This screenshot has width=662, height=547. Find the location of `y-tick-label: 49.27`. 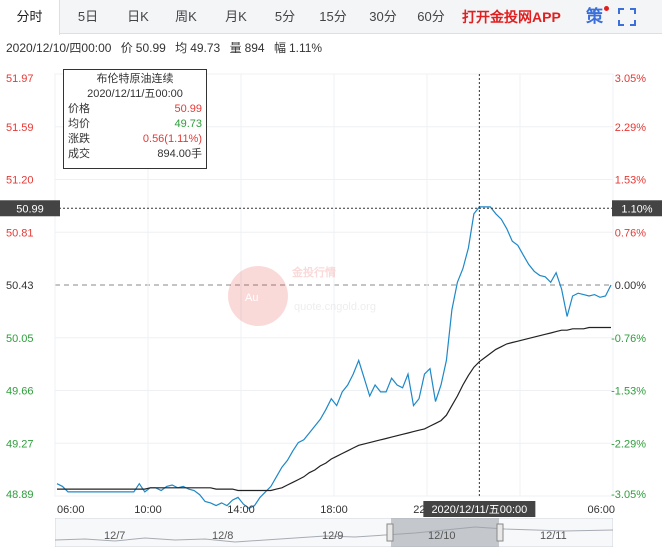

y-tick-label: 49.27 is located at coordinates (20, 444).